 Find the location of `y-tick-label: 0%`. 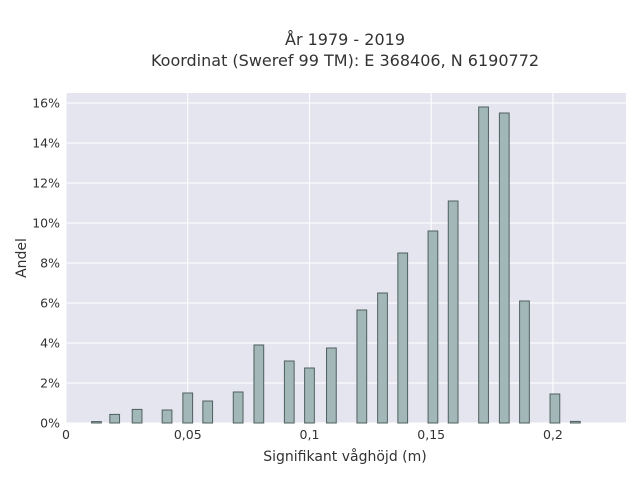

y-tick-label: 0% is located at coordinates (50, 423).